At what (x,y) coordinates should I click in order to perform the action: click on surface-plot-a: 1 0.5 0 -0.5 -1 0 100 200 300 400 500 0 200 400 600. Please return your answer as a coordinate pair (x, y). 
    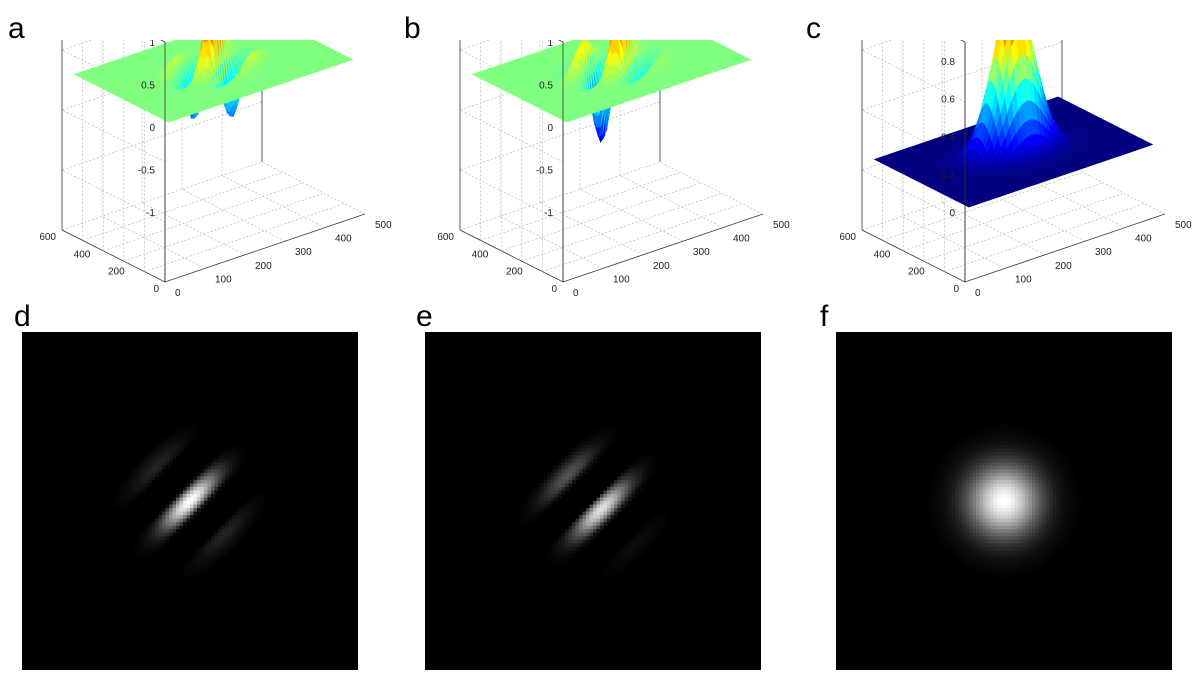
    Looking at the image, I should click on (215, 169).